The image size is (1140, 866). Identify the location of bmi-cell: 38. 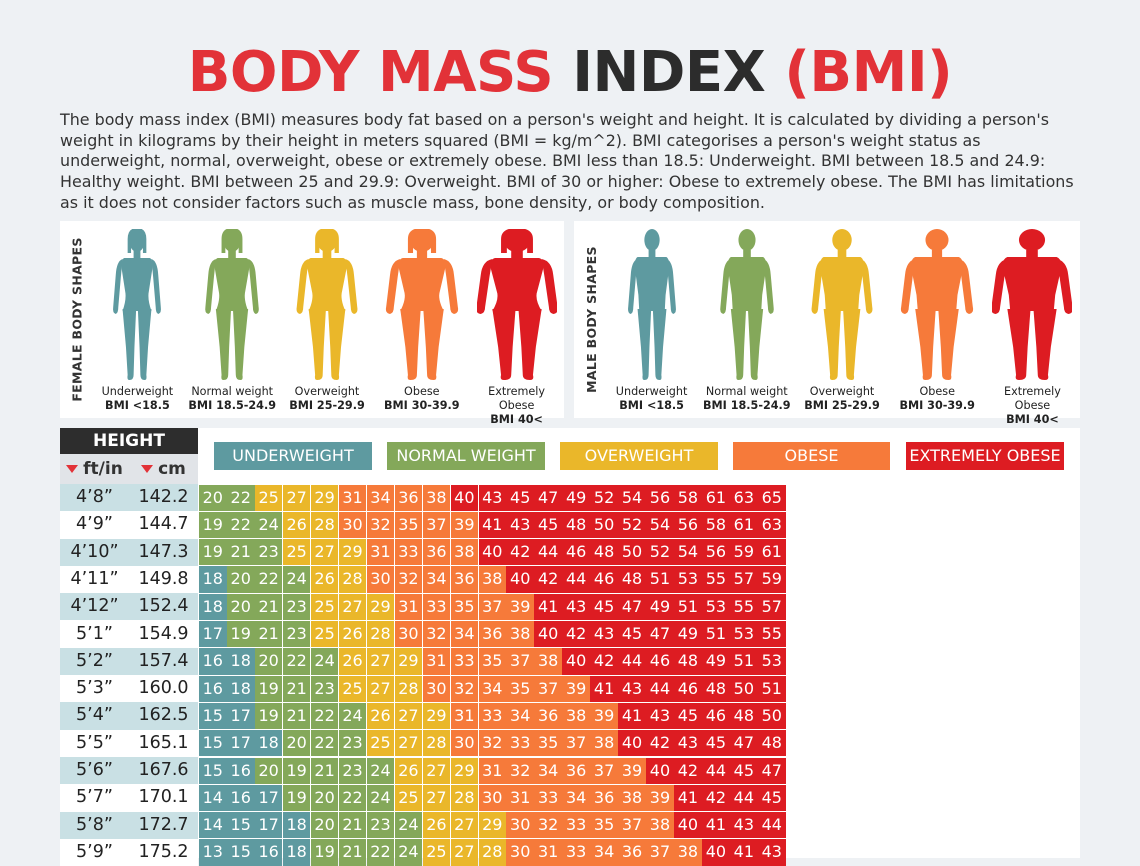
(632, 798).